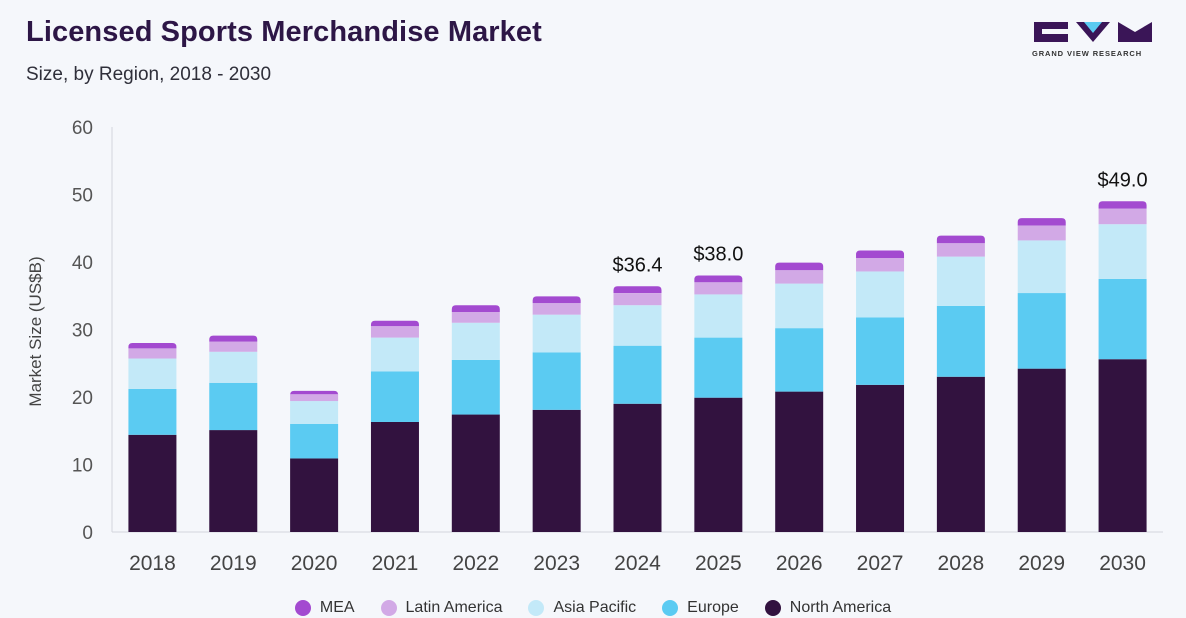 This screenshot has width=1186, height=618. What do you see at coordinates (1087, 53) in the screenshot?
I see `logo-text: GRAND VIEW RESEARCH` at bounding box center [1087, 53].